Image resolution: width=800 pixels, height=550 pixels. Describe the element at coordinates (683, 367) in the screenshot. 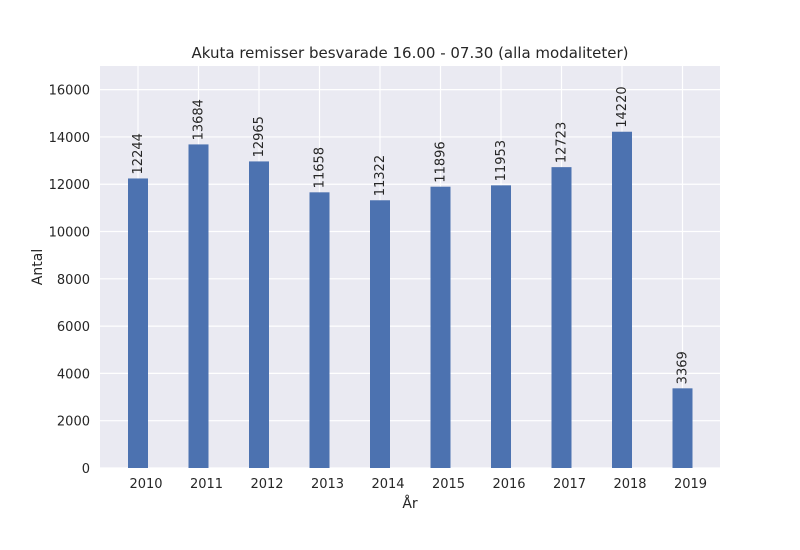

I see `data-label-2019: 3369` at that location.